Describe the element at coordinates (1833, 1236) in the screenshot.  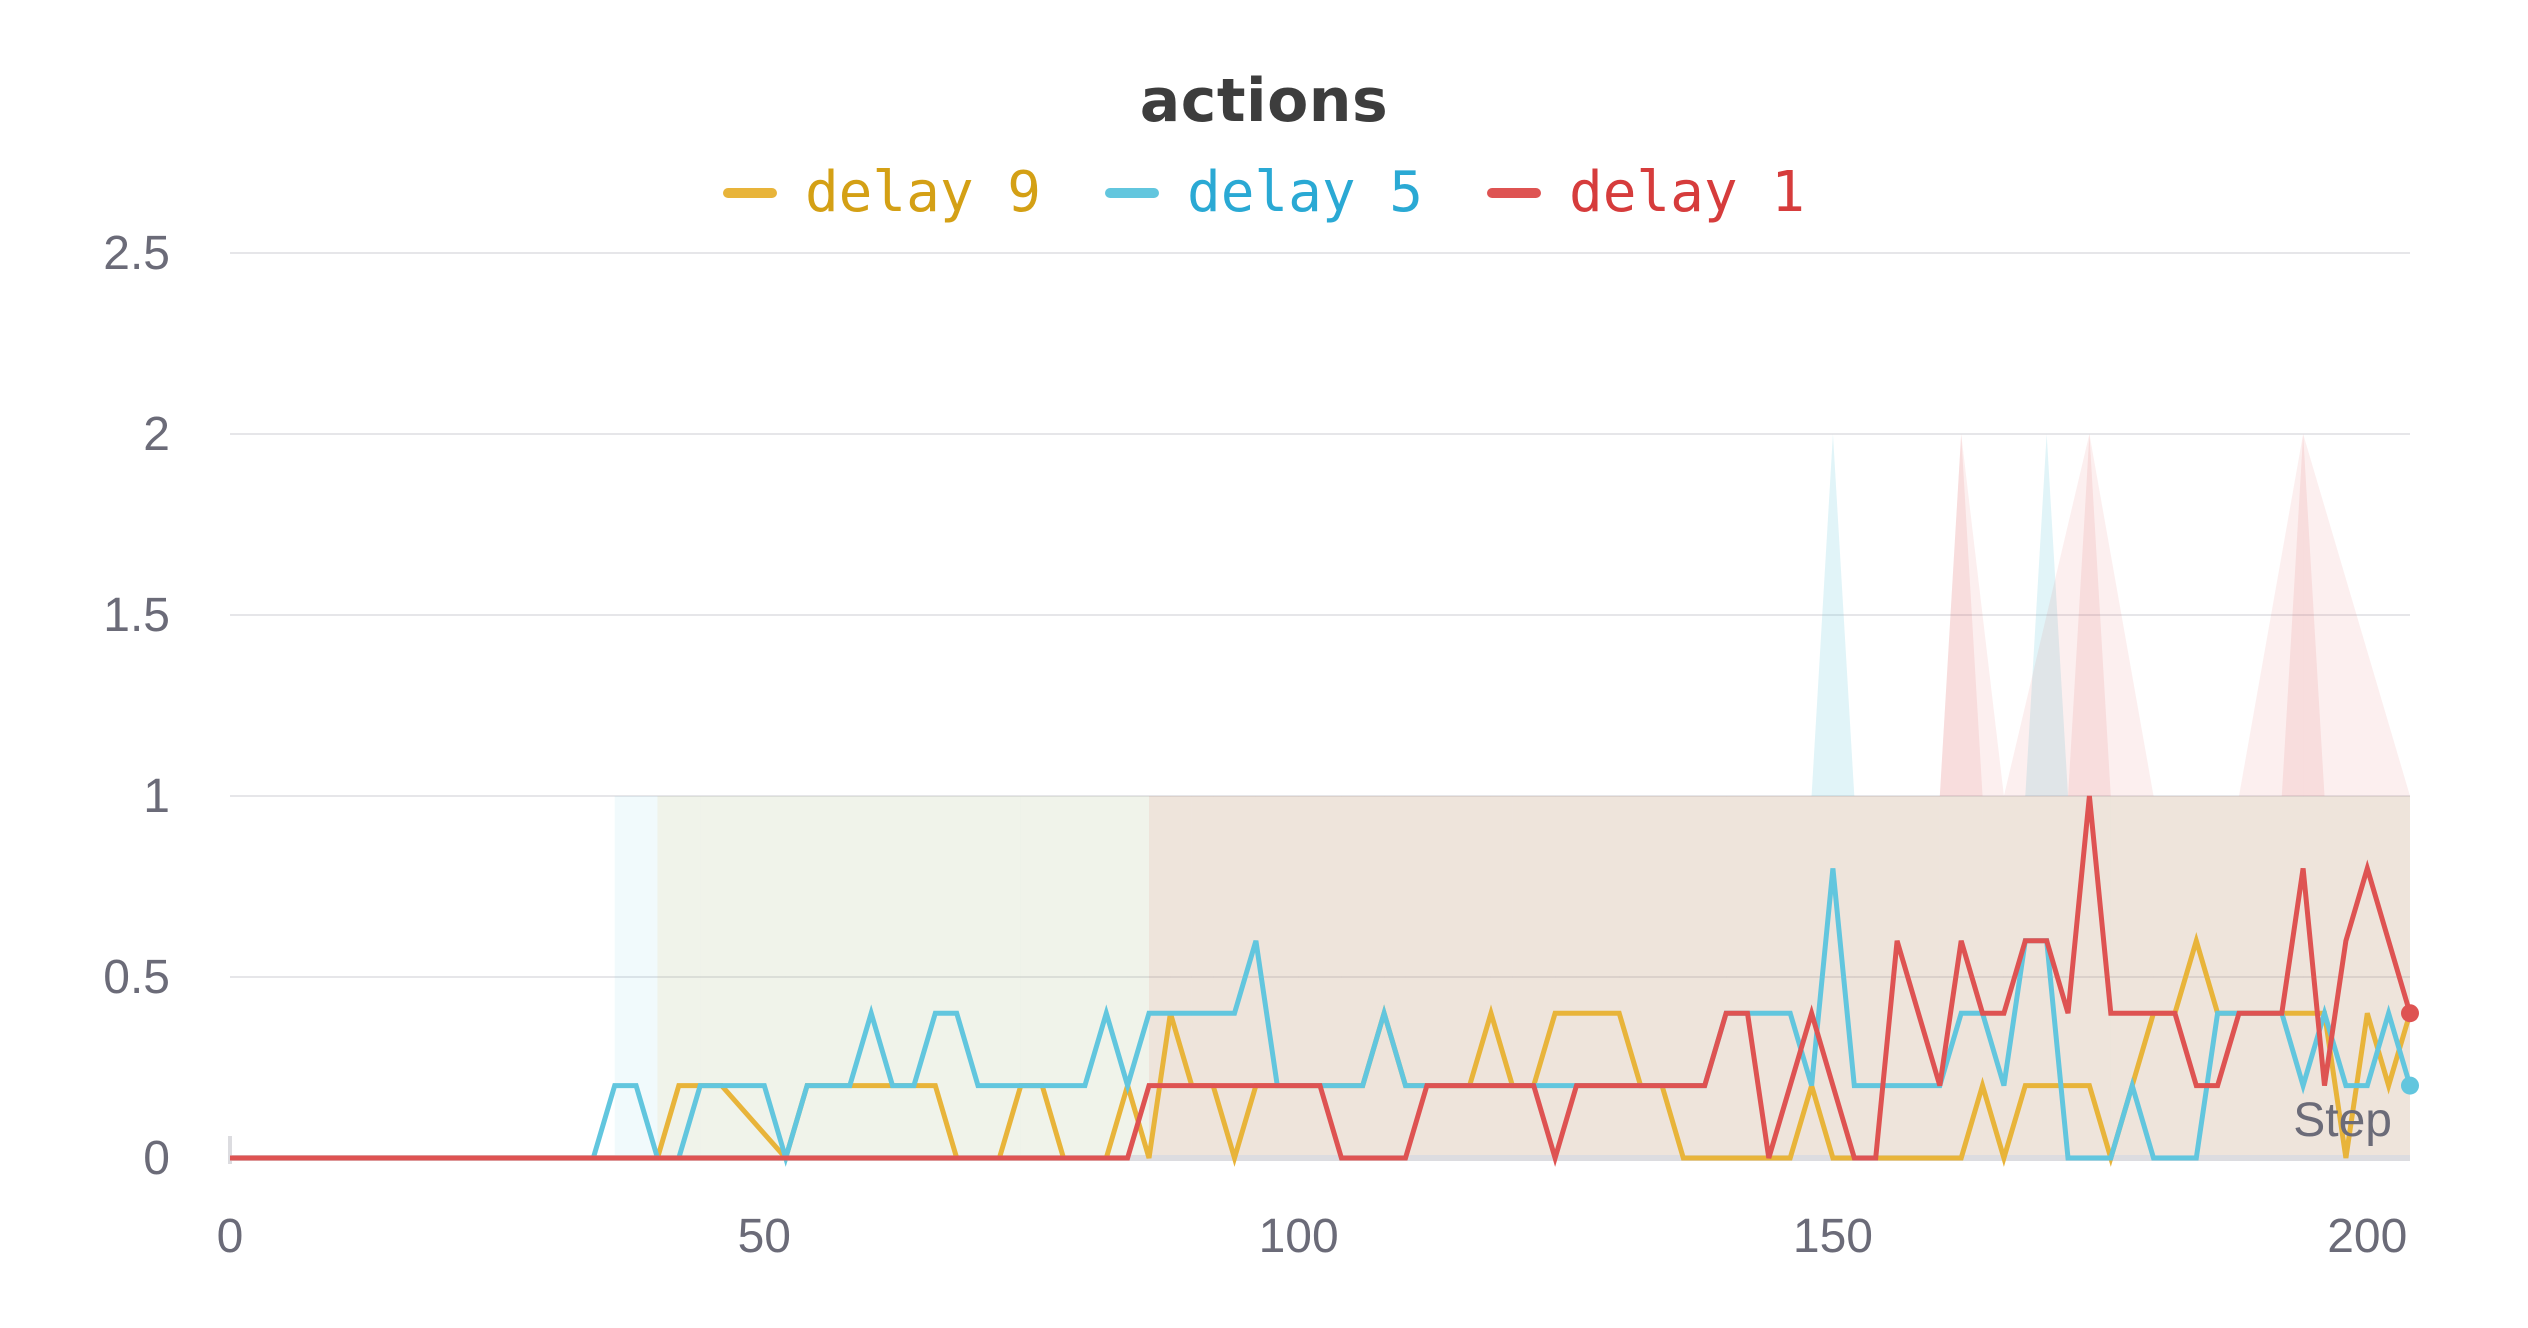
I see `x-tick-label: 150` at that location.